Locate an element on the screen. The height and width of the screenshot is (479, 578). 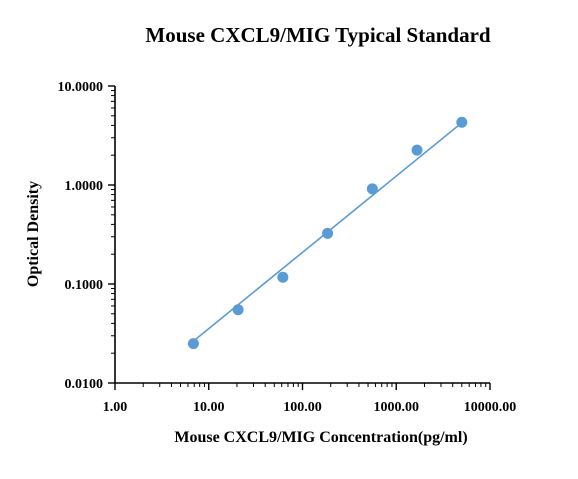
x-tick-label: 10.00 is located at coordinates (209, 407).